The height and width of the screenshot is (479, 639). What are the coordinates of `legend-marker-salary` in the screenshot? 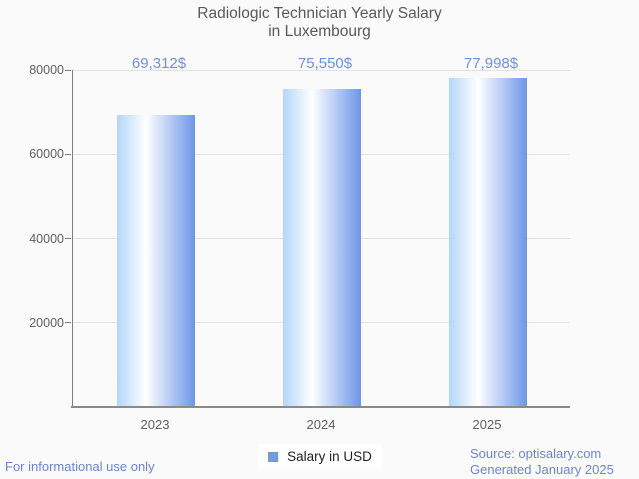 It's located at (273, 456).